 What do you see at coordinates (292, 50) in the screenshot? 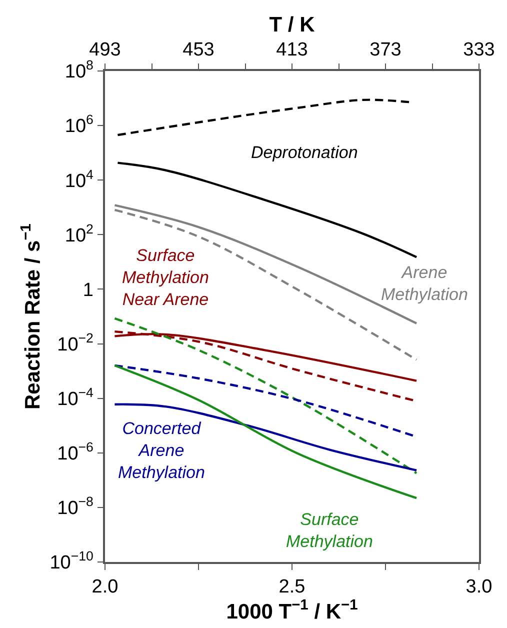
I see `x2-tick-label: 413` at bounding box center [292, 50].